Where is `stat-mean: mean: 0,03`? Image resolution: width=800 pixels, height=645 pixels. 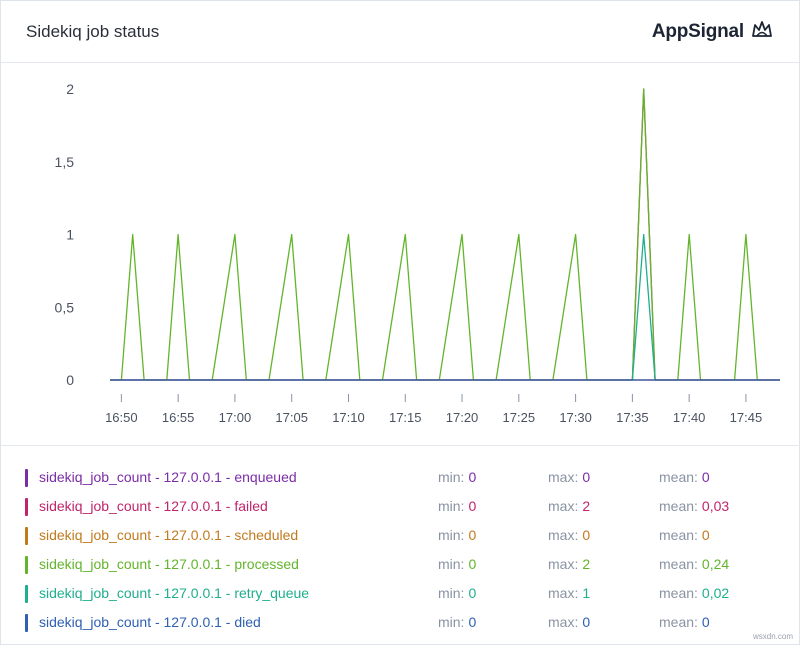
stat-mean: mean: 0,03 is located at coordinates (694, 506).